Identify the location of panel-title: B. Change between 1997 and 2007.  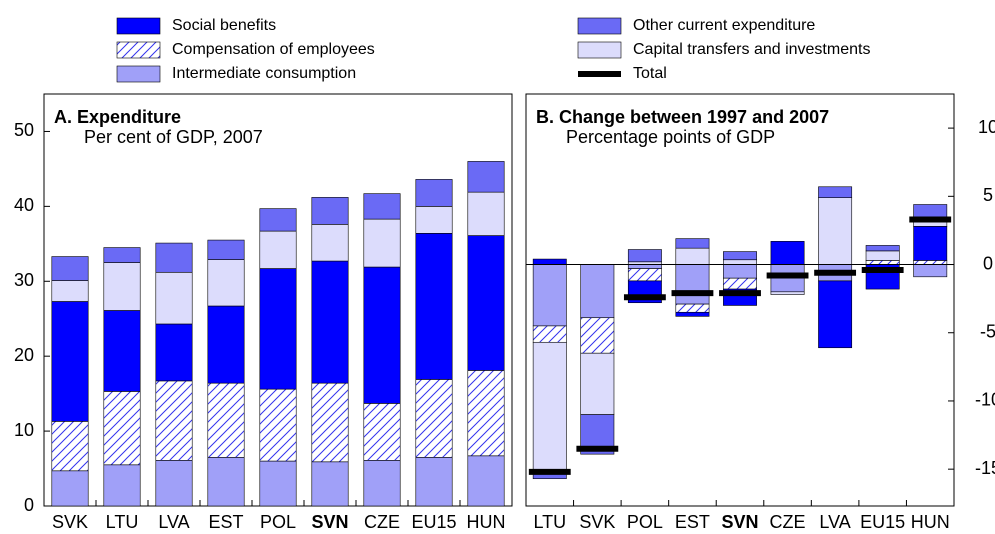
(682, 117).